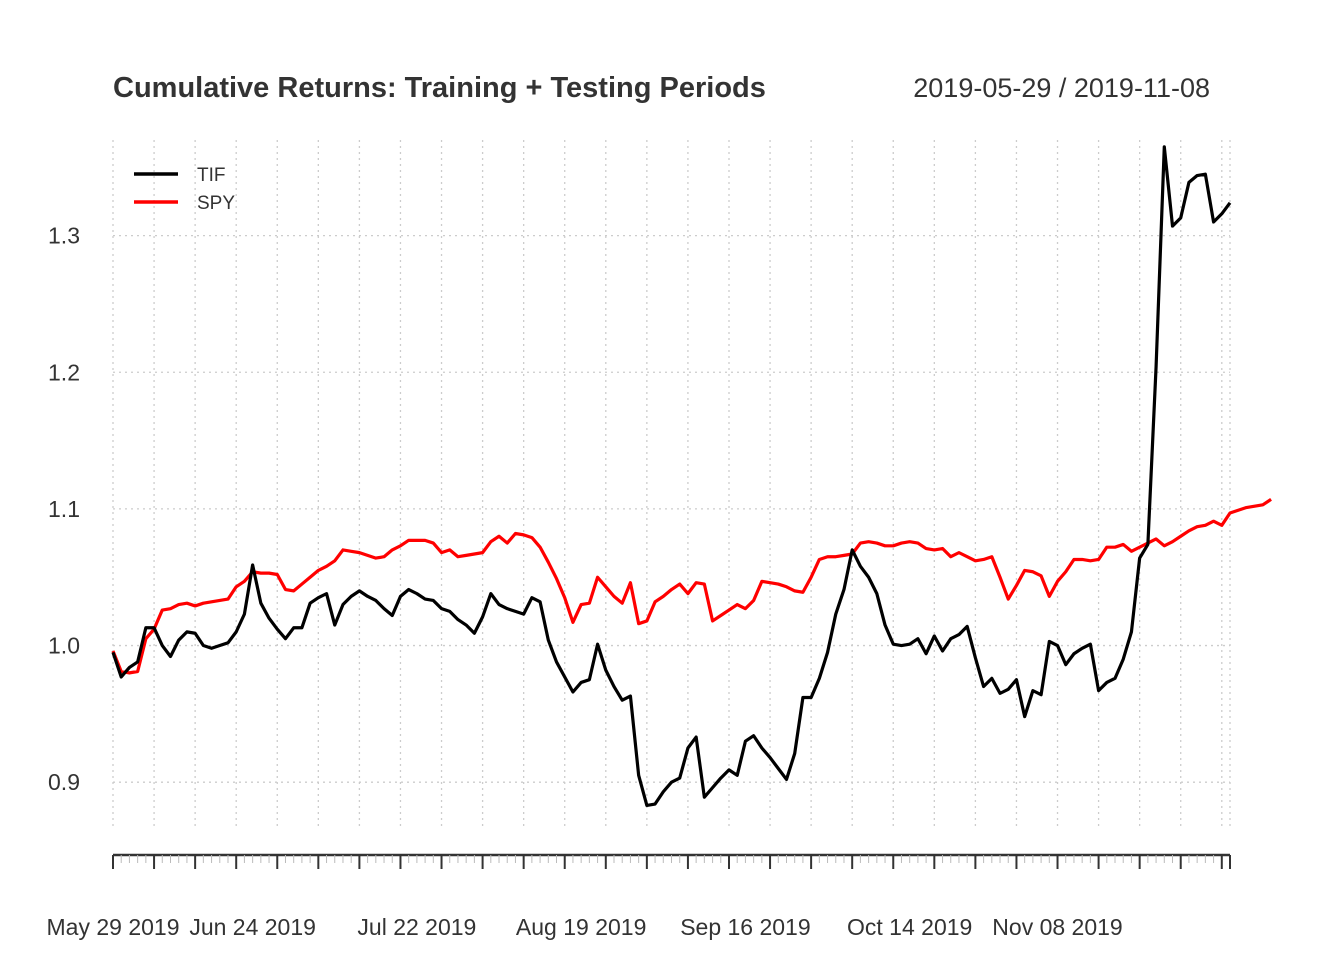 The height and width of the screenshot is (960, 1344). Describe the element at coordinates (745, 927) in the screenshot. I see `x-tick-label: Sep 16 2019` at that location.